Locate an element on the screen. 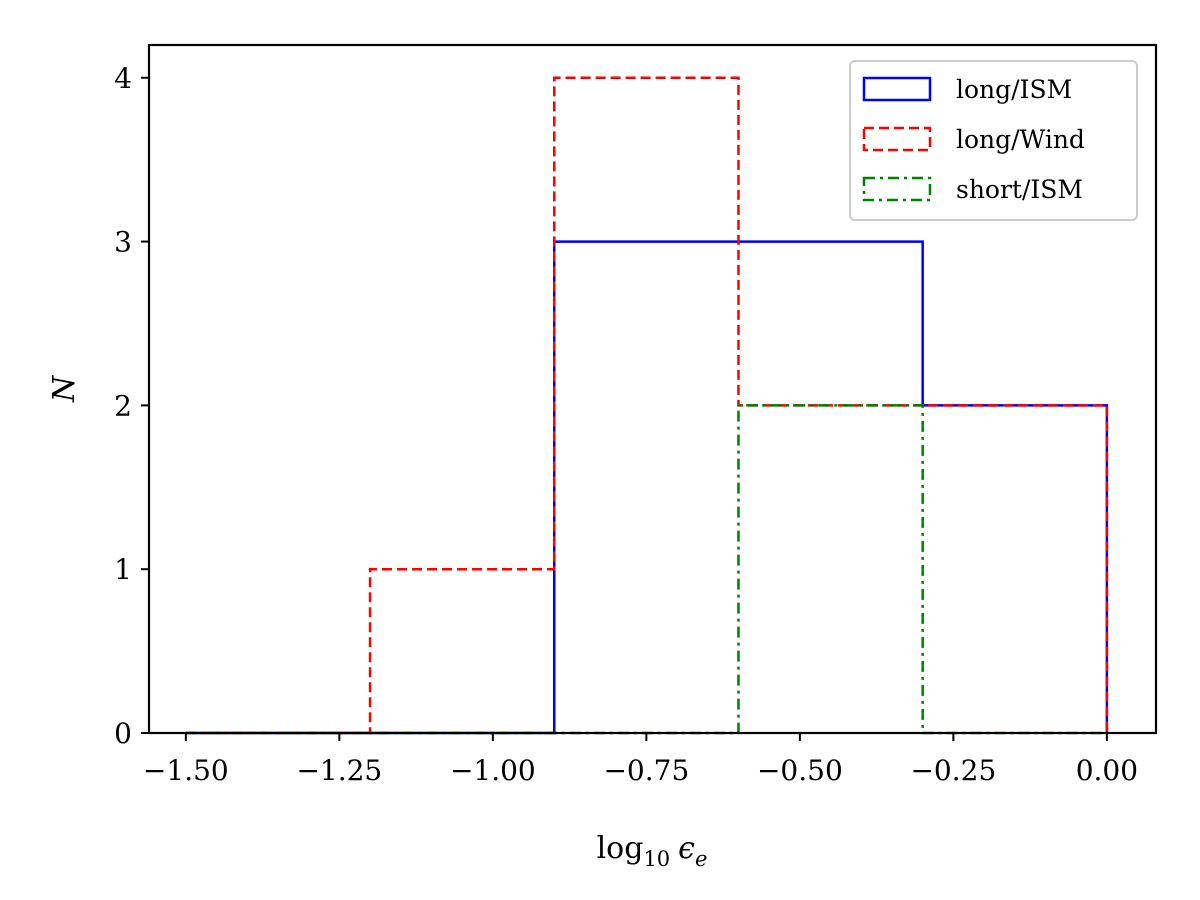 Image resolution: width=1200 pixels, height=900 pixels. x-axis-label: log10 ϵe is located at coordinates (652, 851).